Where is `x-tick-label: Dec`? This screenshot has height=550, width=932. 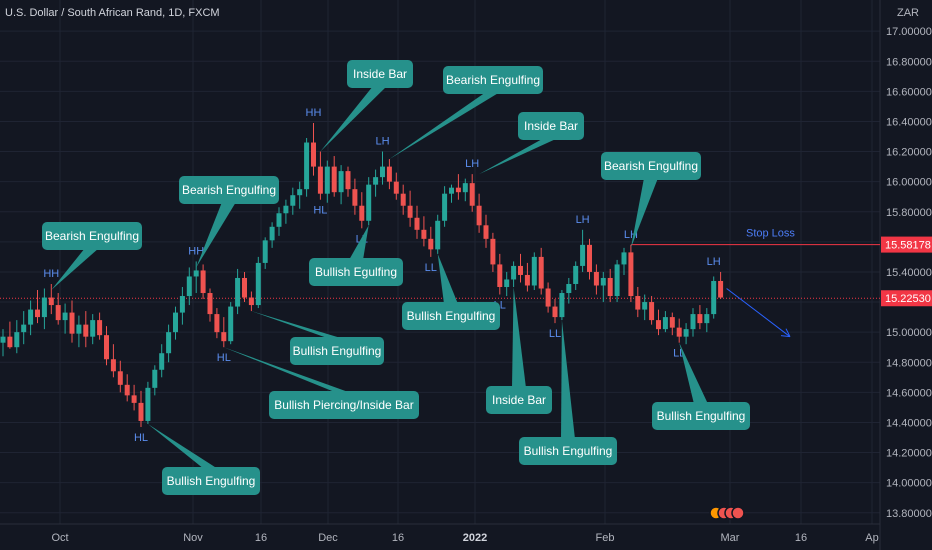
x-tick-label: Dec is located at coordinates (328, 538).